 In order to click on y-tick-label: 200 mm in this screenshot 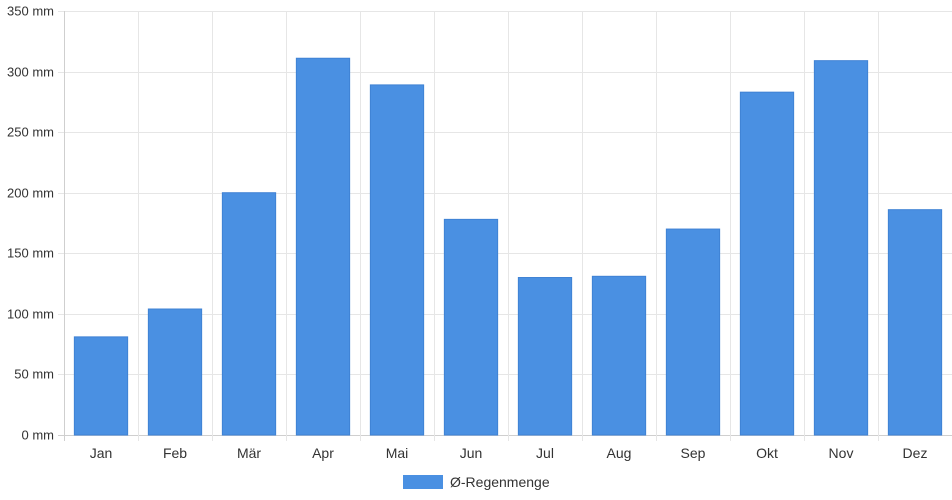, I will do `click(30, 193)`.